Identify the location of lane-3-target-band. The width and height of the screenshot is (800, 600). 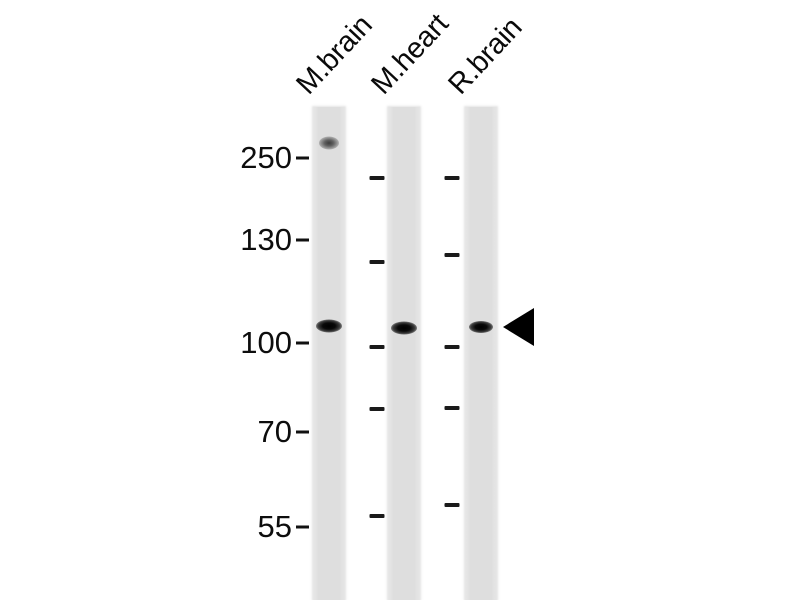
(481, 327).